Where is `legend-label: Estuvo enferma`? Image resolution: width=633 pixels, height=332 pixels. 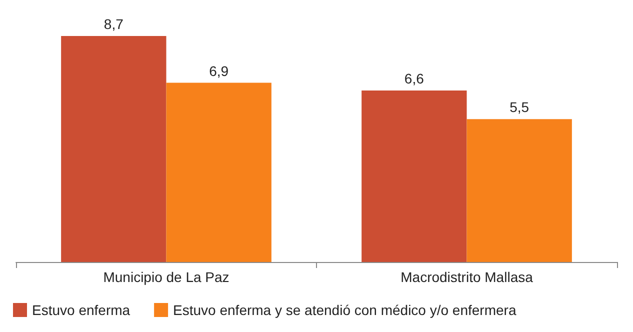
legend-label: Estuvo enferma is located at coordinates (81, 310).